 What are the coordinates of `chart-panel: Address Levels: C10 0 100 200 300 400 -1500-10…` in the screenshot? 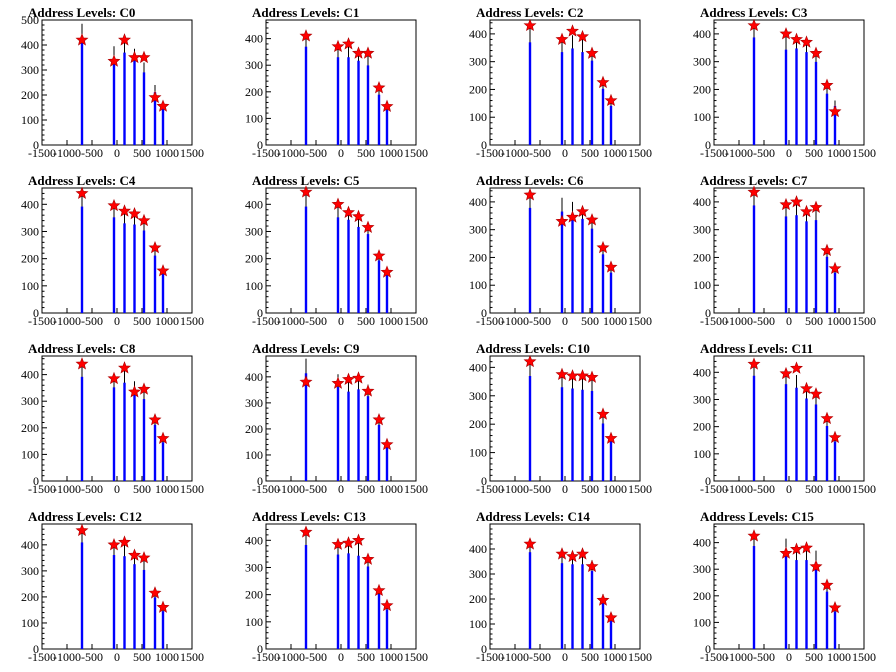 It's located at (560, 418).